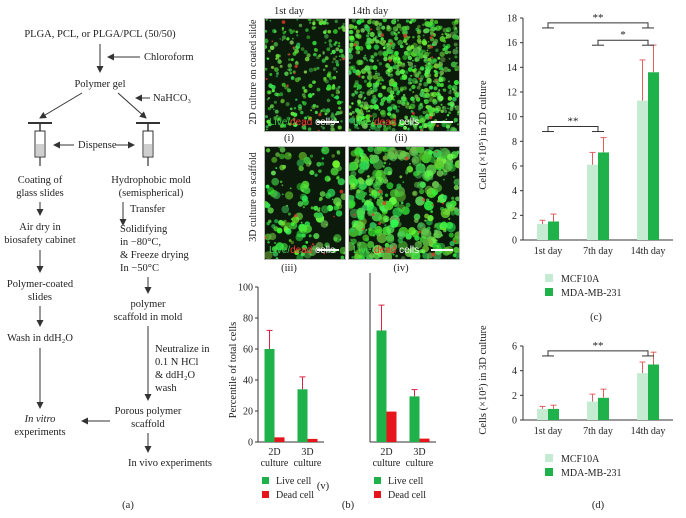 The width and height of the screenshot is (686, 518). Describe the element at coordinates (483, 135) in the screenshot. I see `c-ylabel: Cells (×10⁵) in 2D culture` at that location.